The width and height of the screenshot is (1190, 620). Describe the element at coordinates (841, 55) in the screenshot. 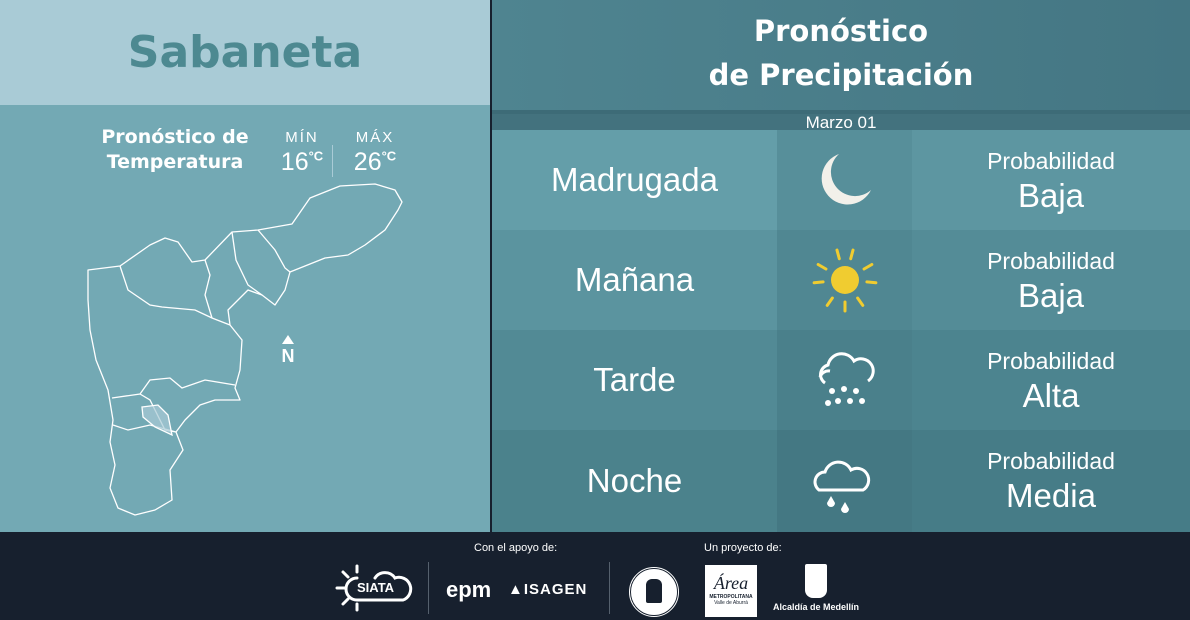

I see `precipitation-header: Pronóstico de Precipitación` at that location.